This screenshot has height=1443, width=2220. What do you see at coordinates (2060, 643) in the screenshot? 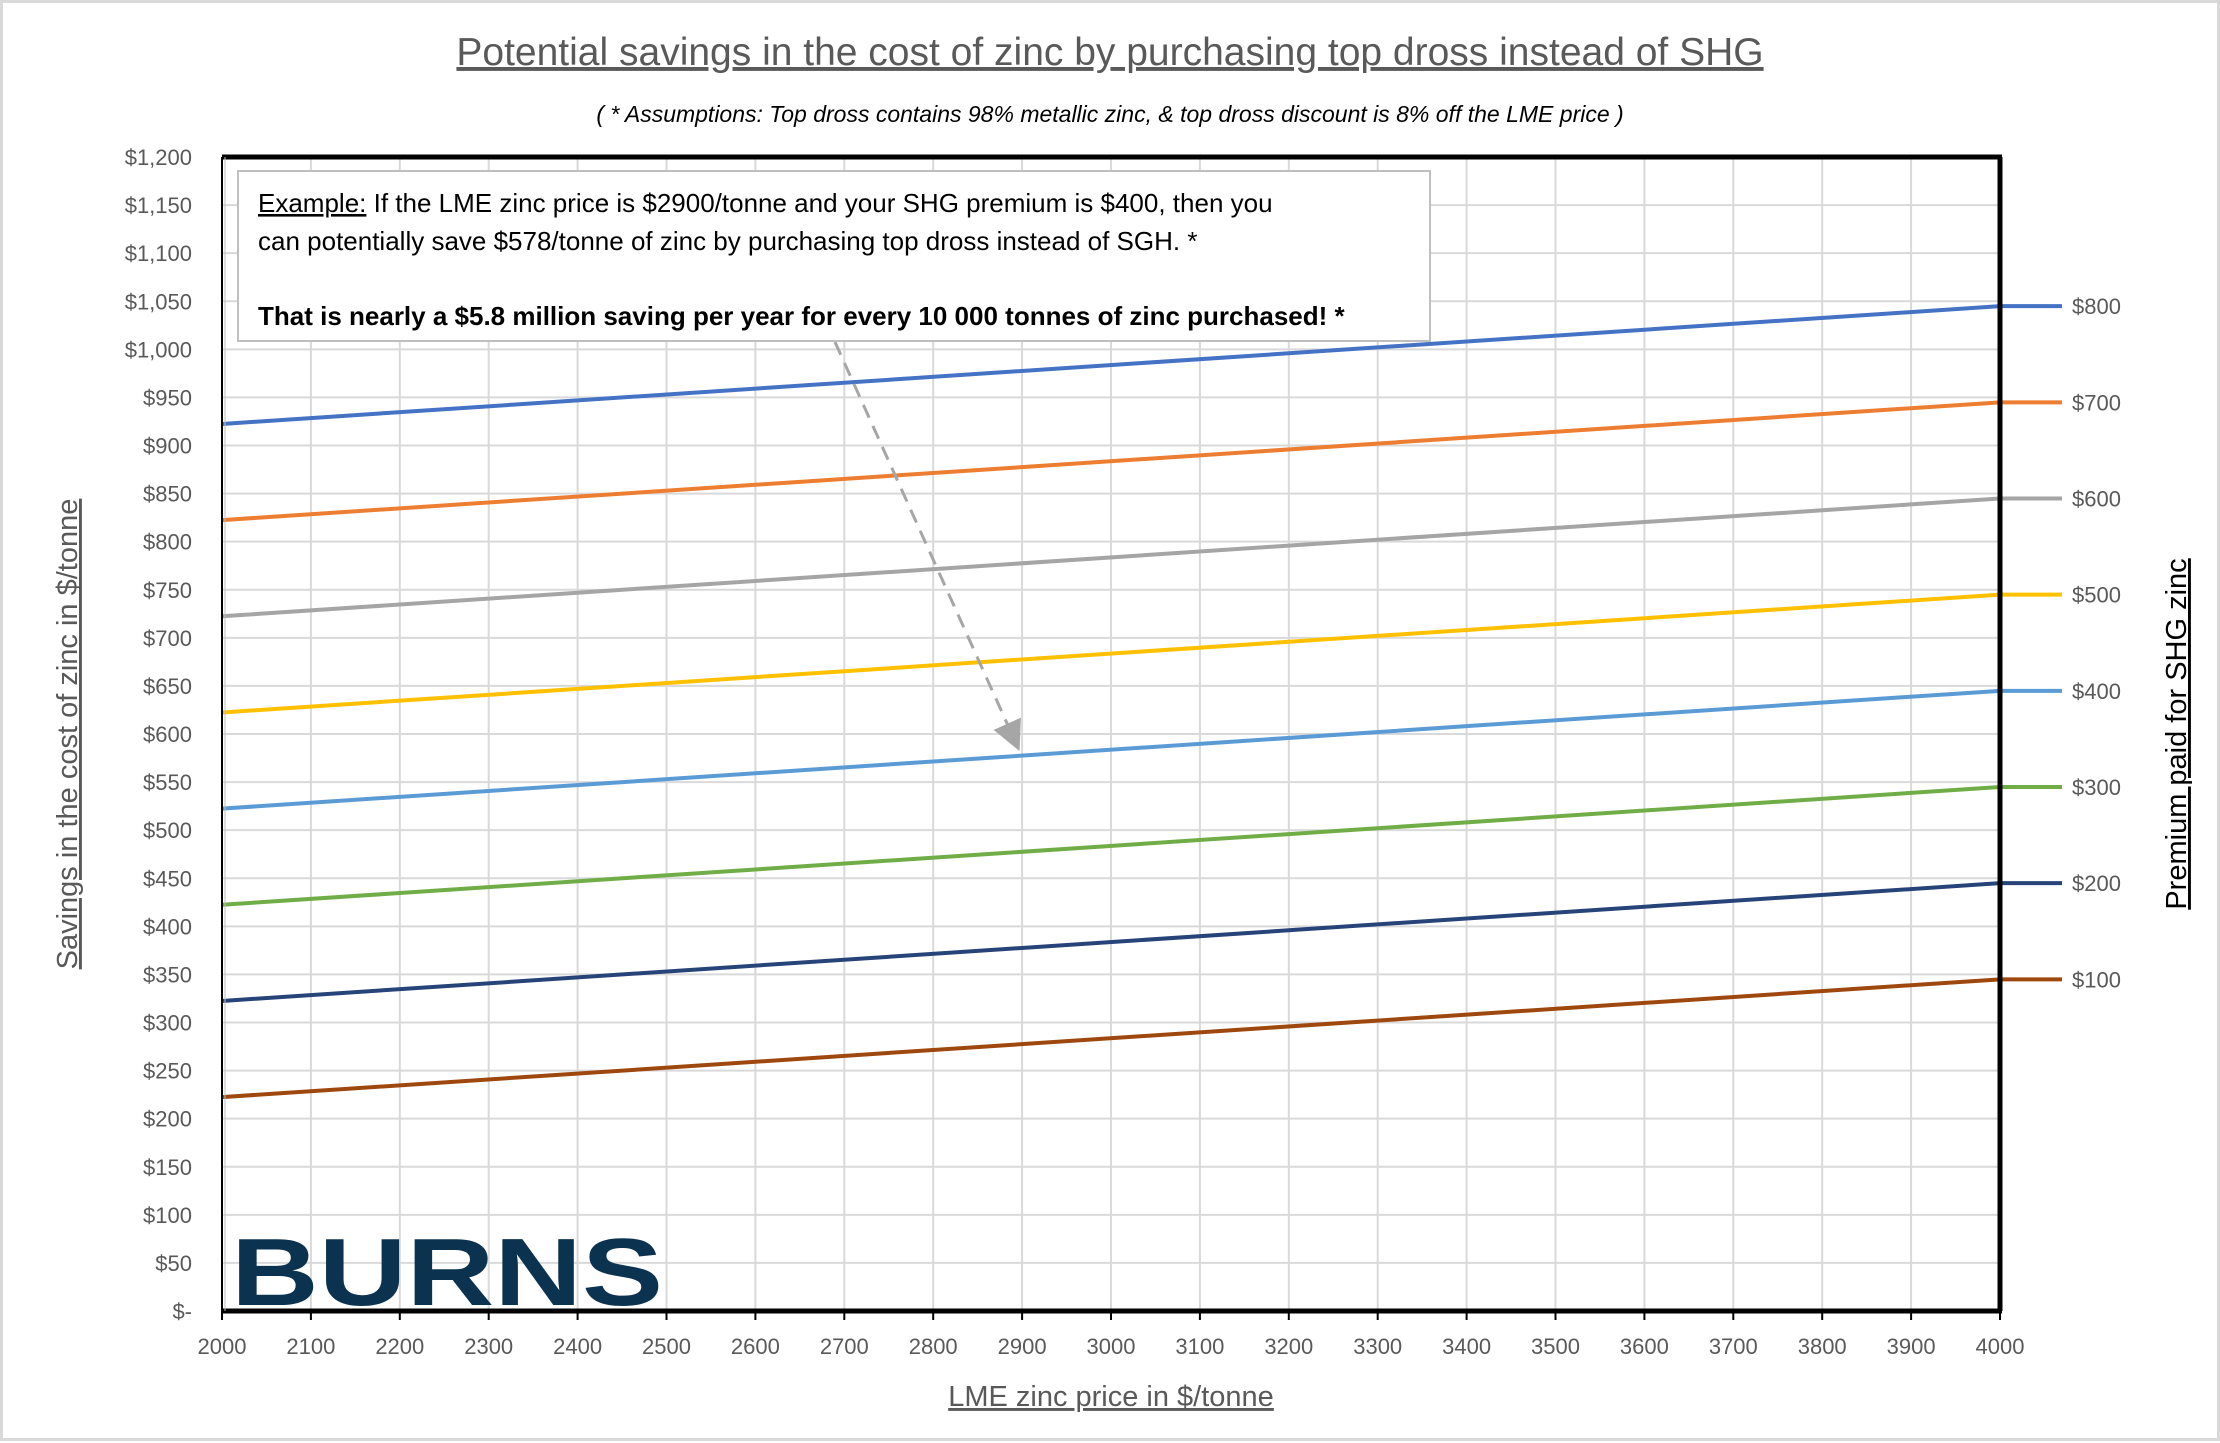
I see `series-end-labels: $800 $700 $600 $500 $400 $300 $200 $100` at bounding box center [2060, 643].